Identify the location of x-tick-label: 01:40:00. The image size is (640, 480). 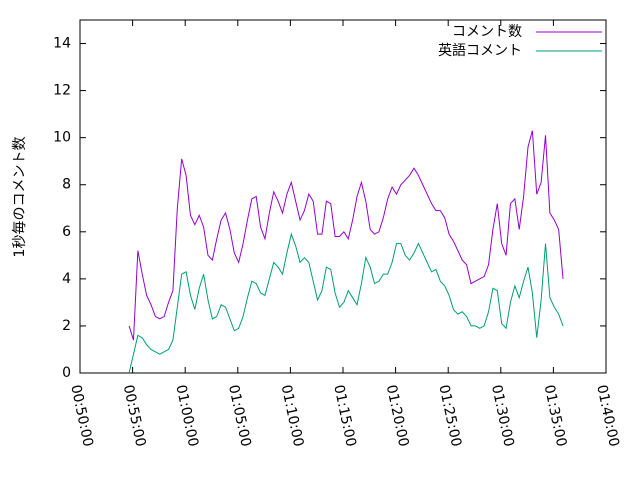
(607, 415).